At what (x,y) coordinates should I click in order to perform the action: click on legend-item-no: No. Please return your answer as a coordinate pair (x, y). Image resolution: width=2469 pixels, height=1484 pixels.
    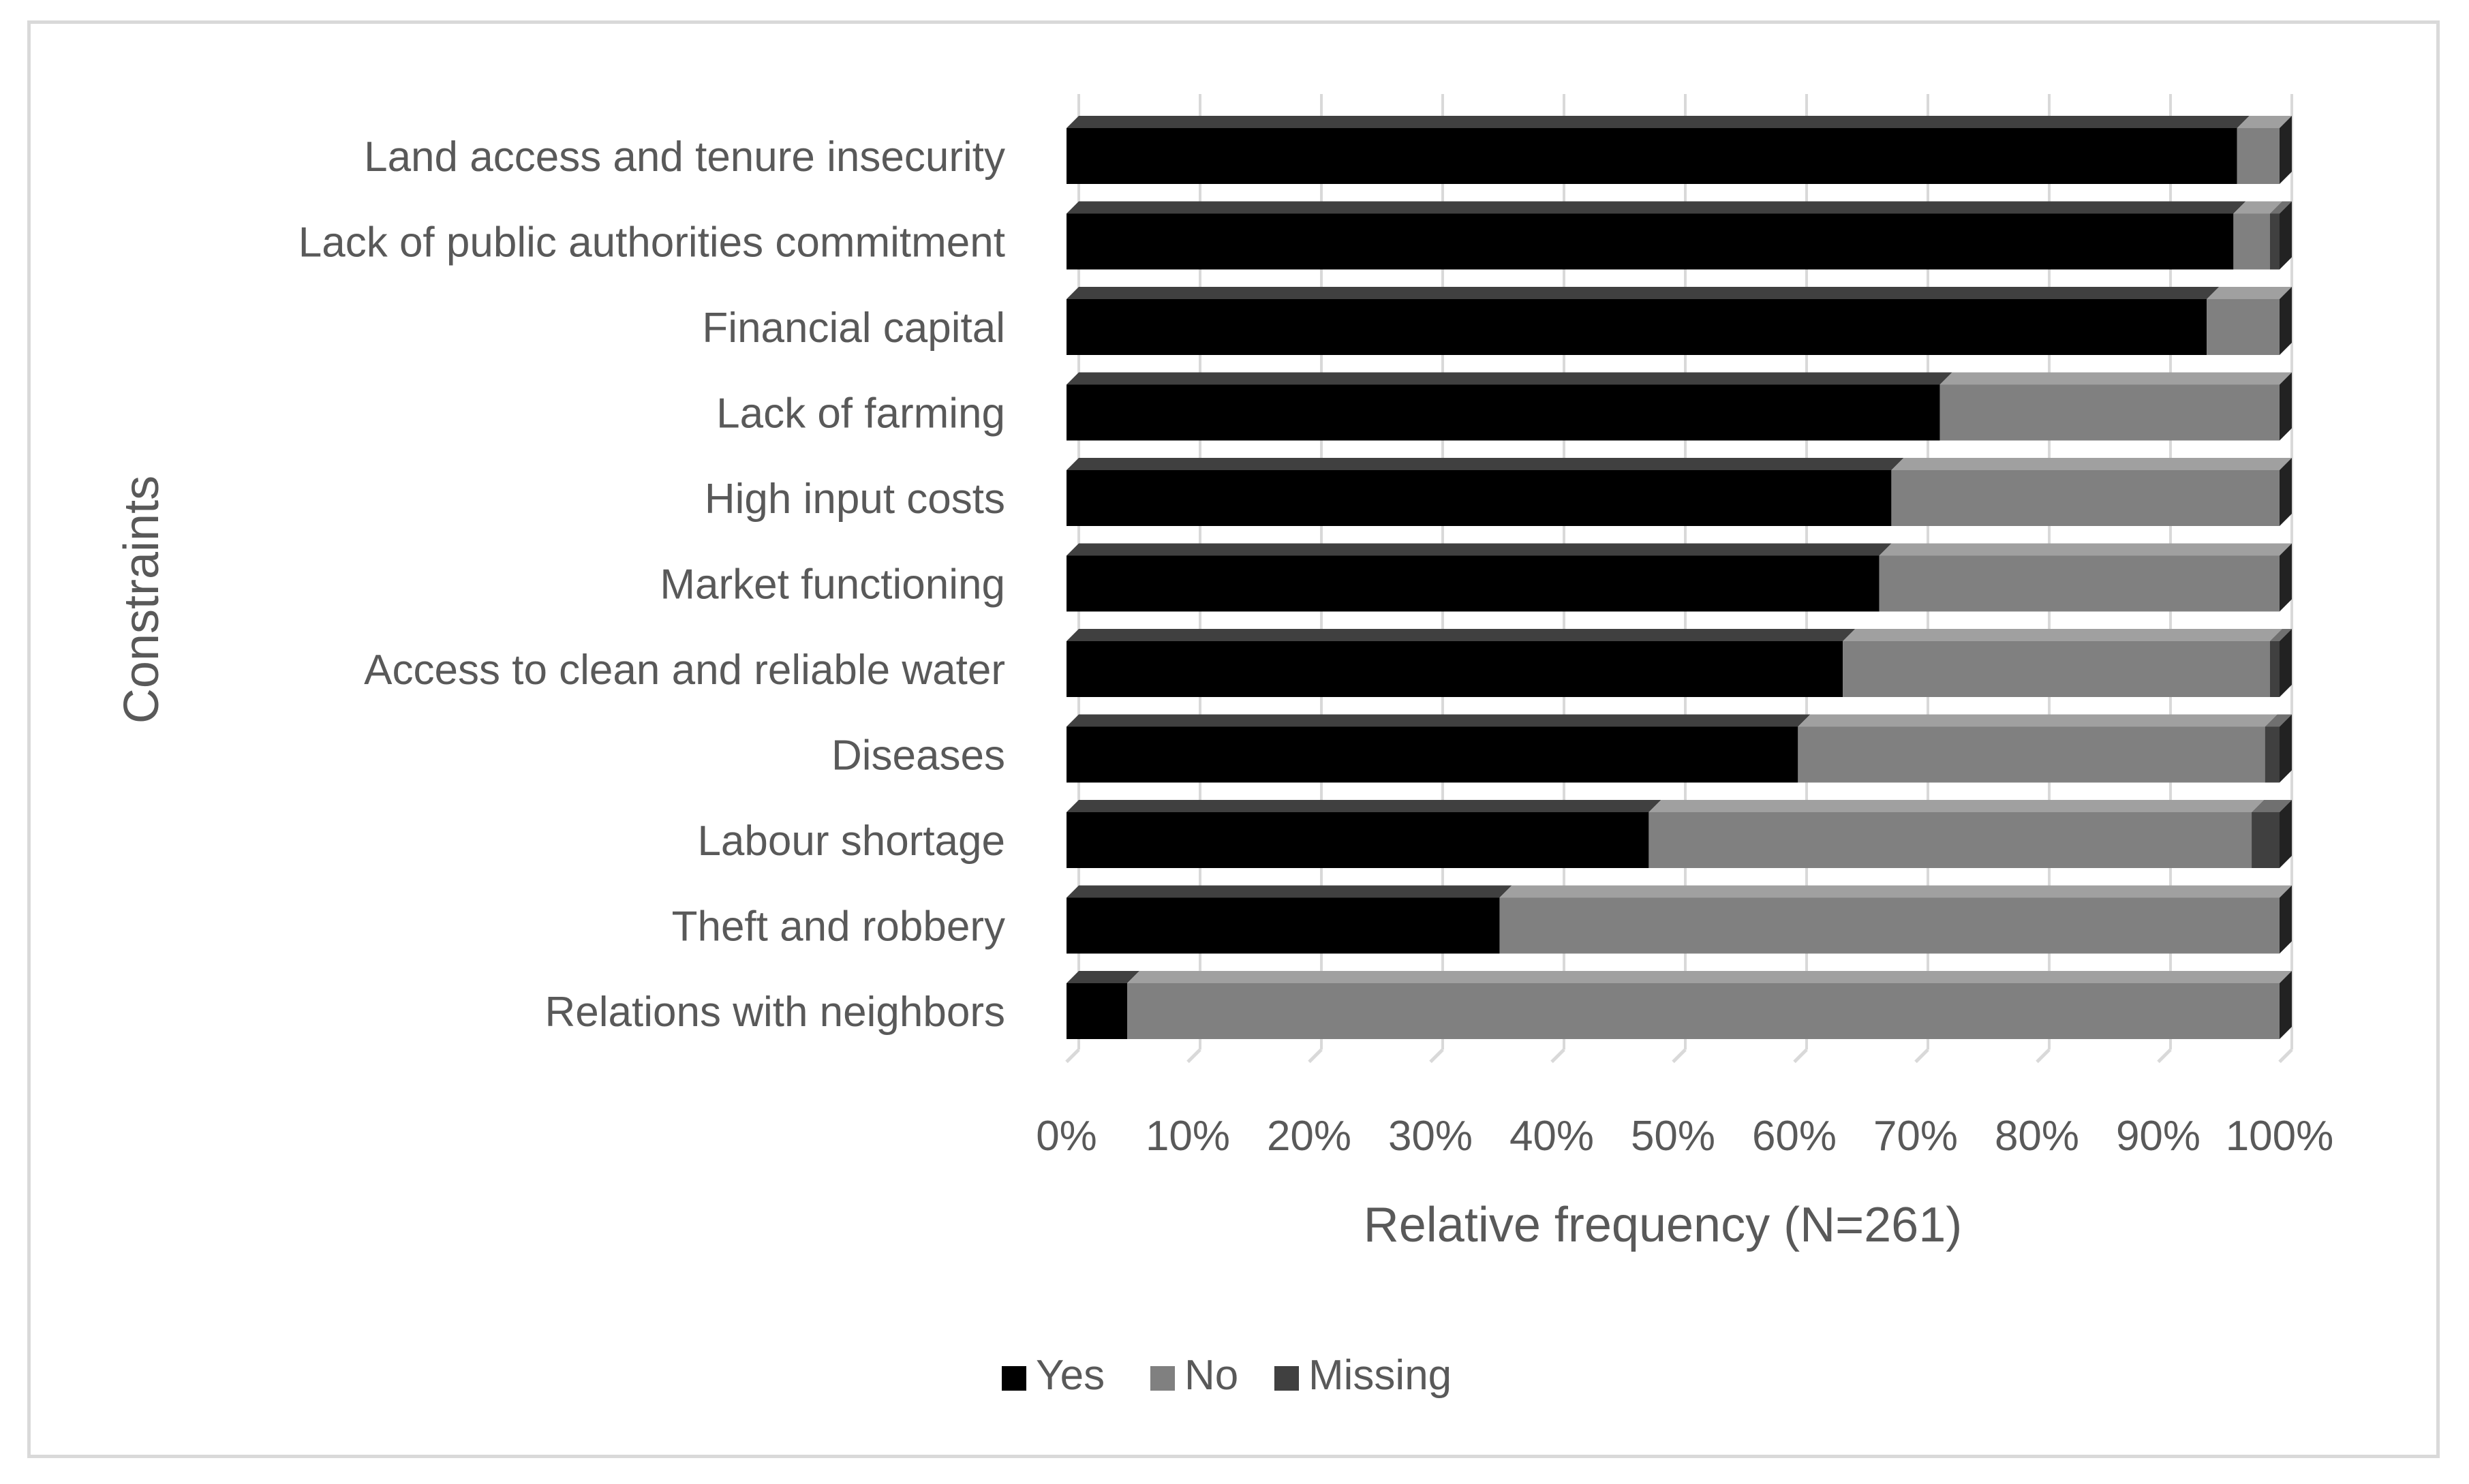
    Looking at the image, I should click on (1194, 1376).